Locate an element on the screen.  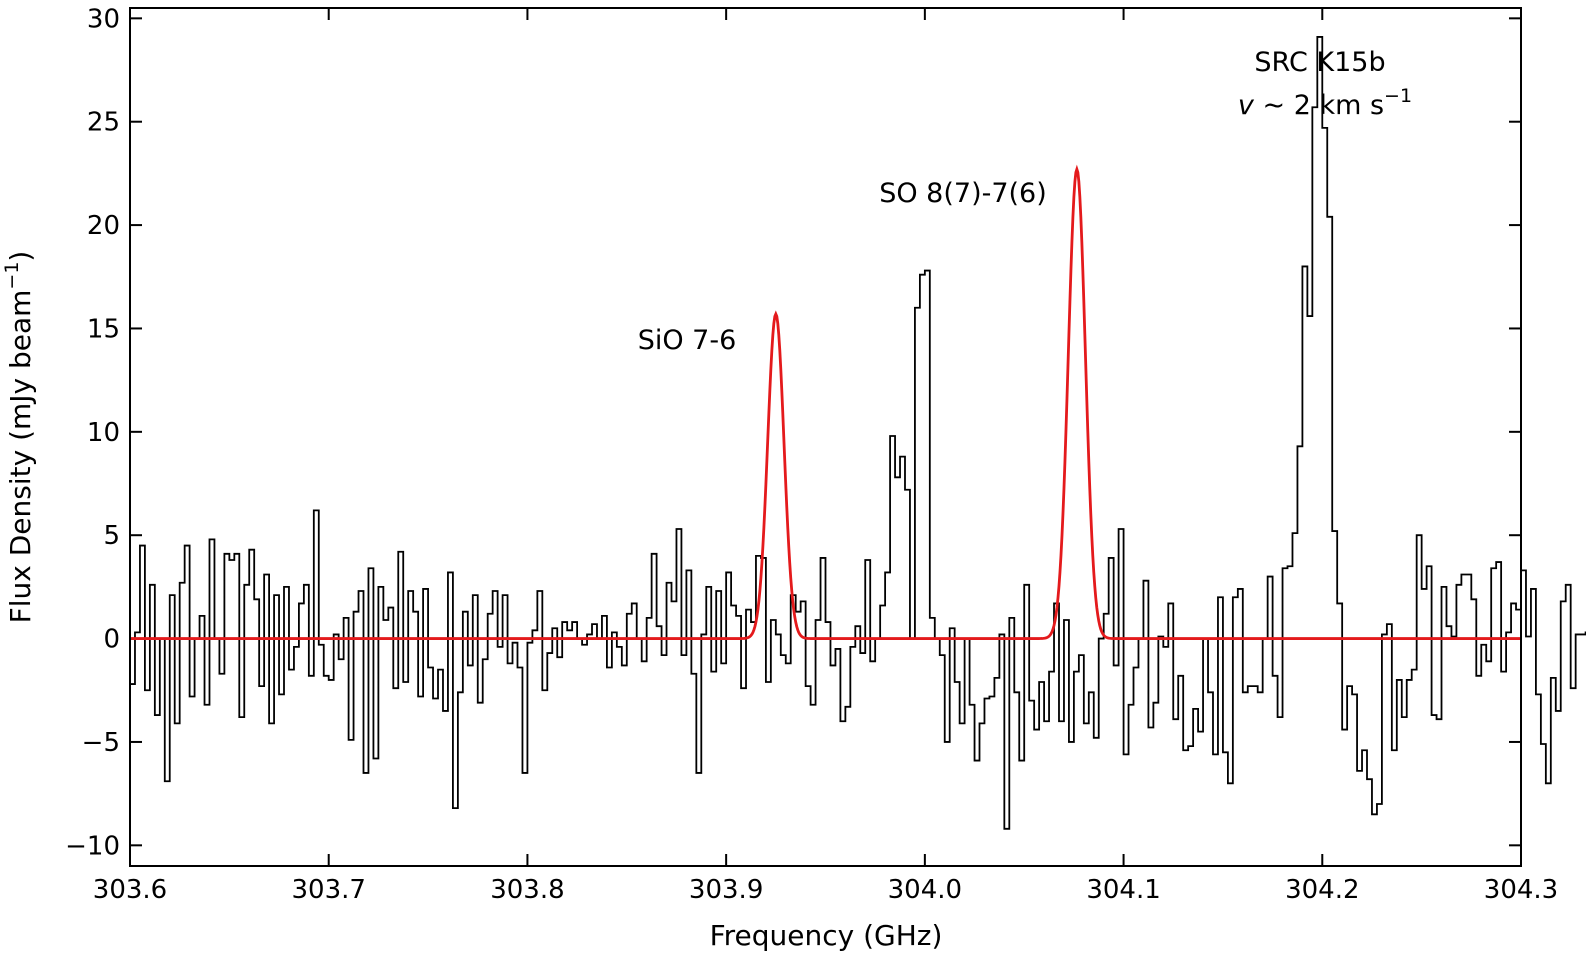
x-tick-label: 303.7 is located at coordinates (328, 890).